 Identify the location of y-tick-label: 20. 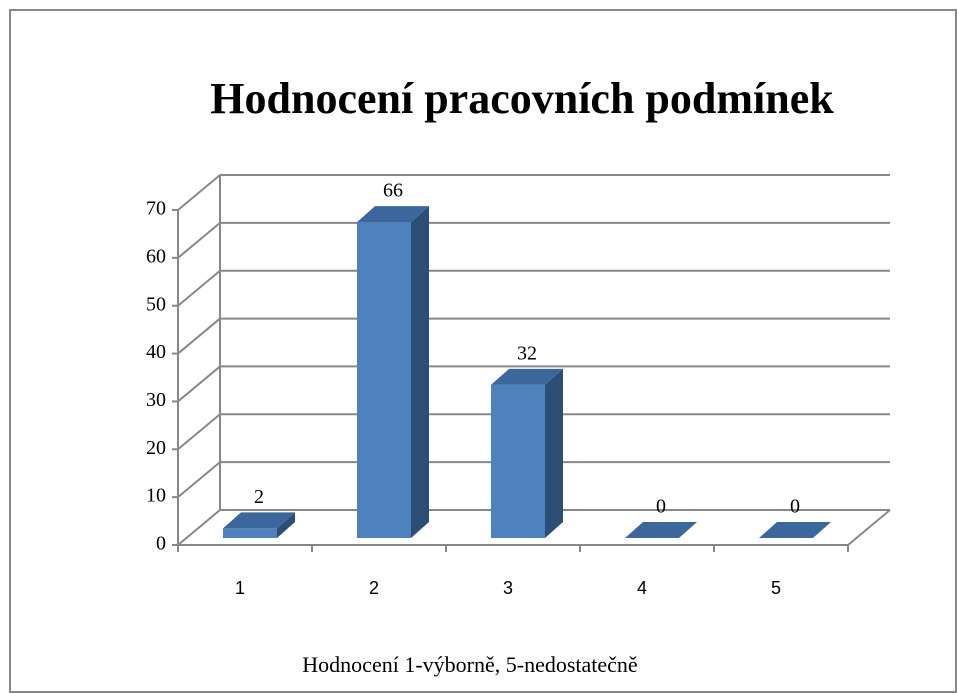
(156, 448).